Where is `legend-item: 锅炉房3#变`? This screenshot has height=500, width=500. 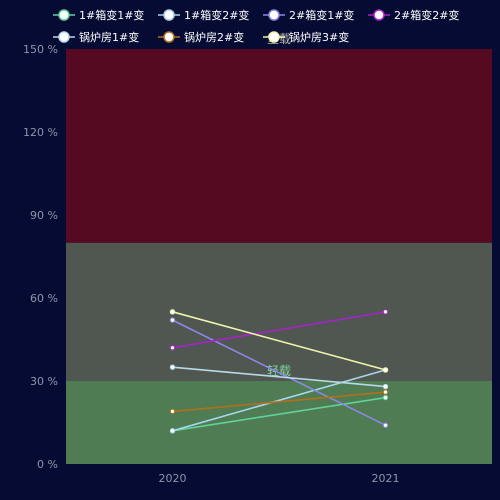 legend-item: 锅炉房3#变 is located at coordinates (306, 37).